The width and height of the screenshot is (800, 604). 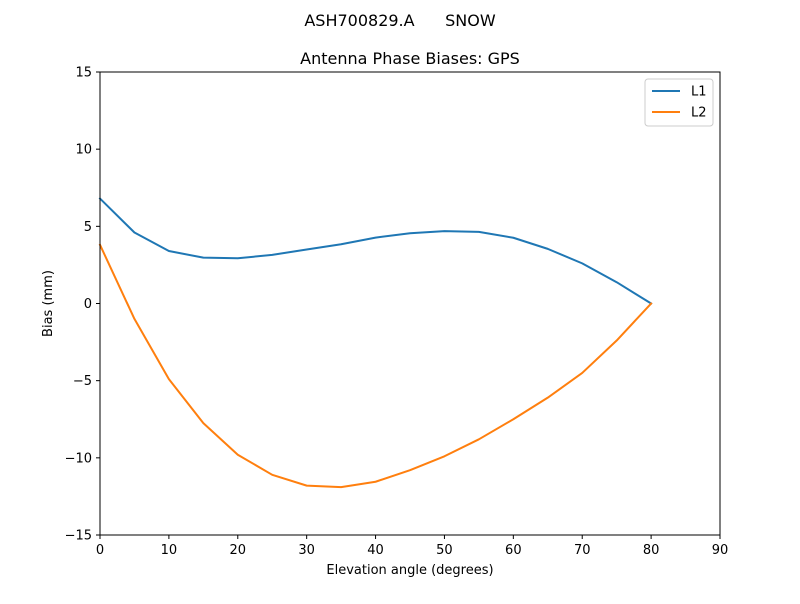 What do you see at coordinates (78, 458) in the screenshot?
I see `y-tick-label: −10` at bounding box center [78, 458].